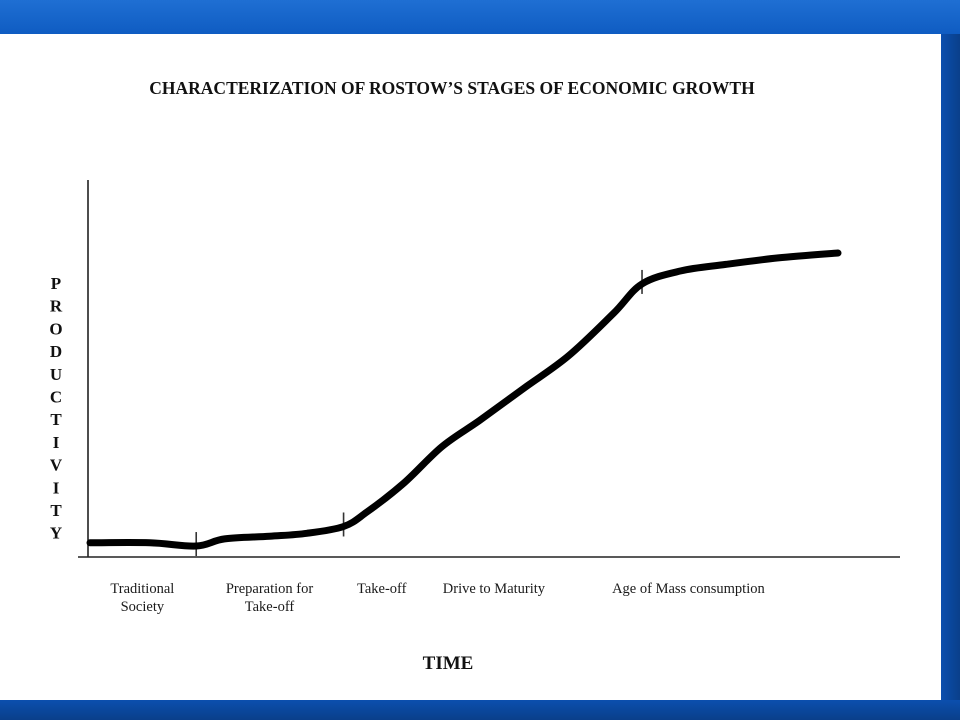  I want to click on x-axis-label: TIME, so click(448, 663).